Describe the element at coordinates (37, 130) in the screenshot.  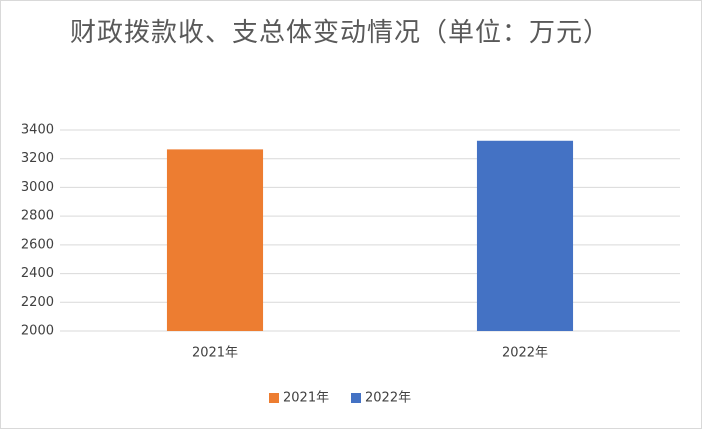
I see `y-tick-label: 3400` at that location.